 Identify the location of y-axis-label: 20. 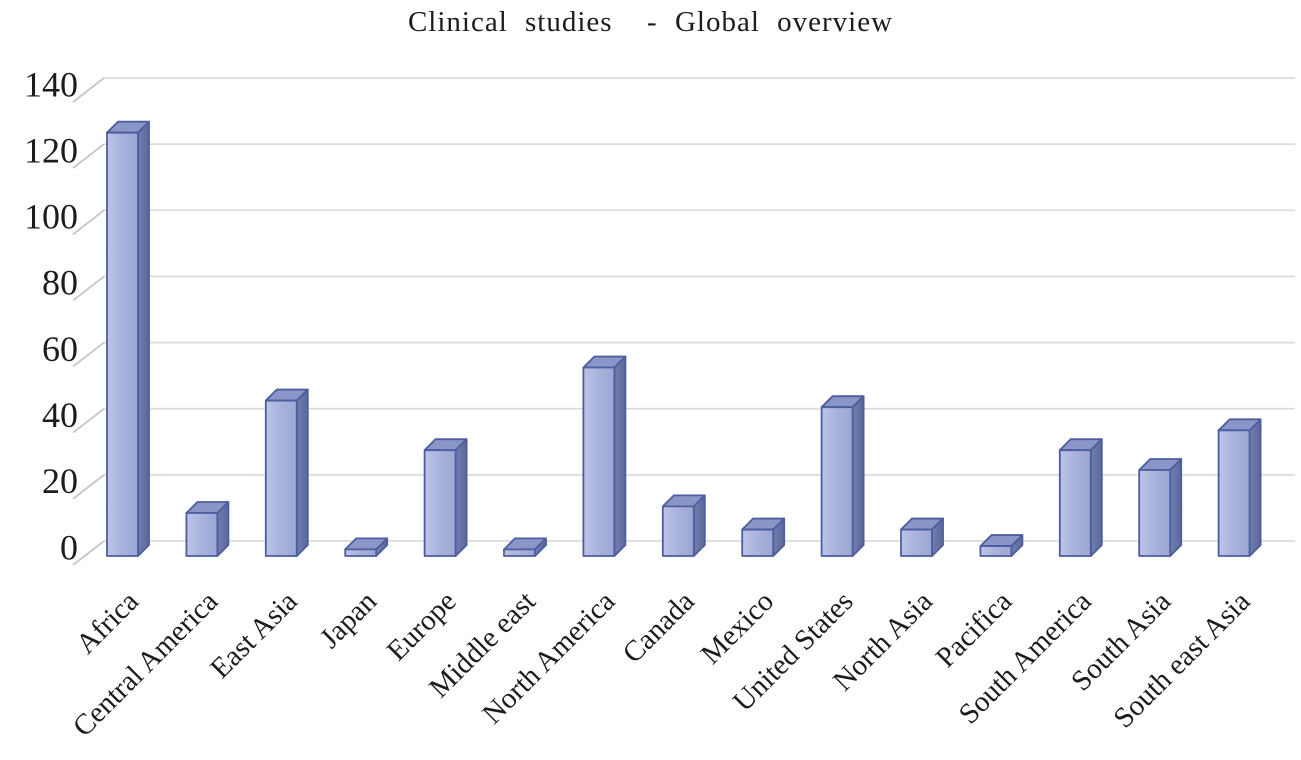
(60, 481).